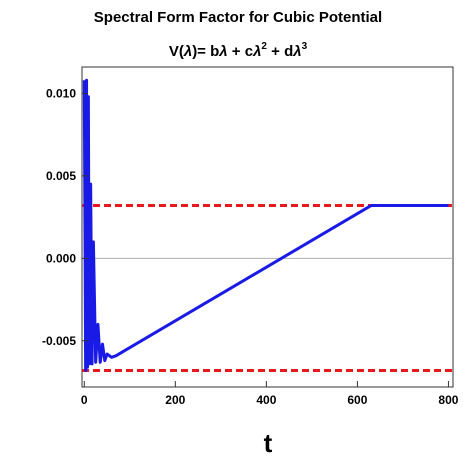 The width and height of the screenshot is (463, 463). I want to click on subtitle-exponent-3: 3, so click(305, 46).